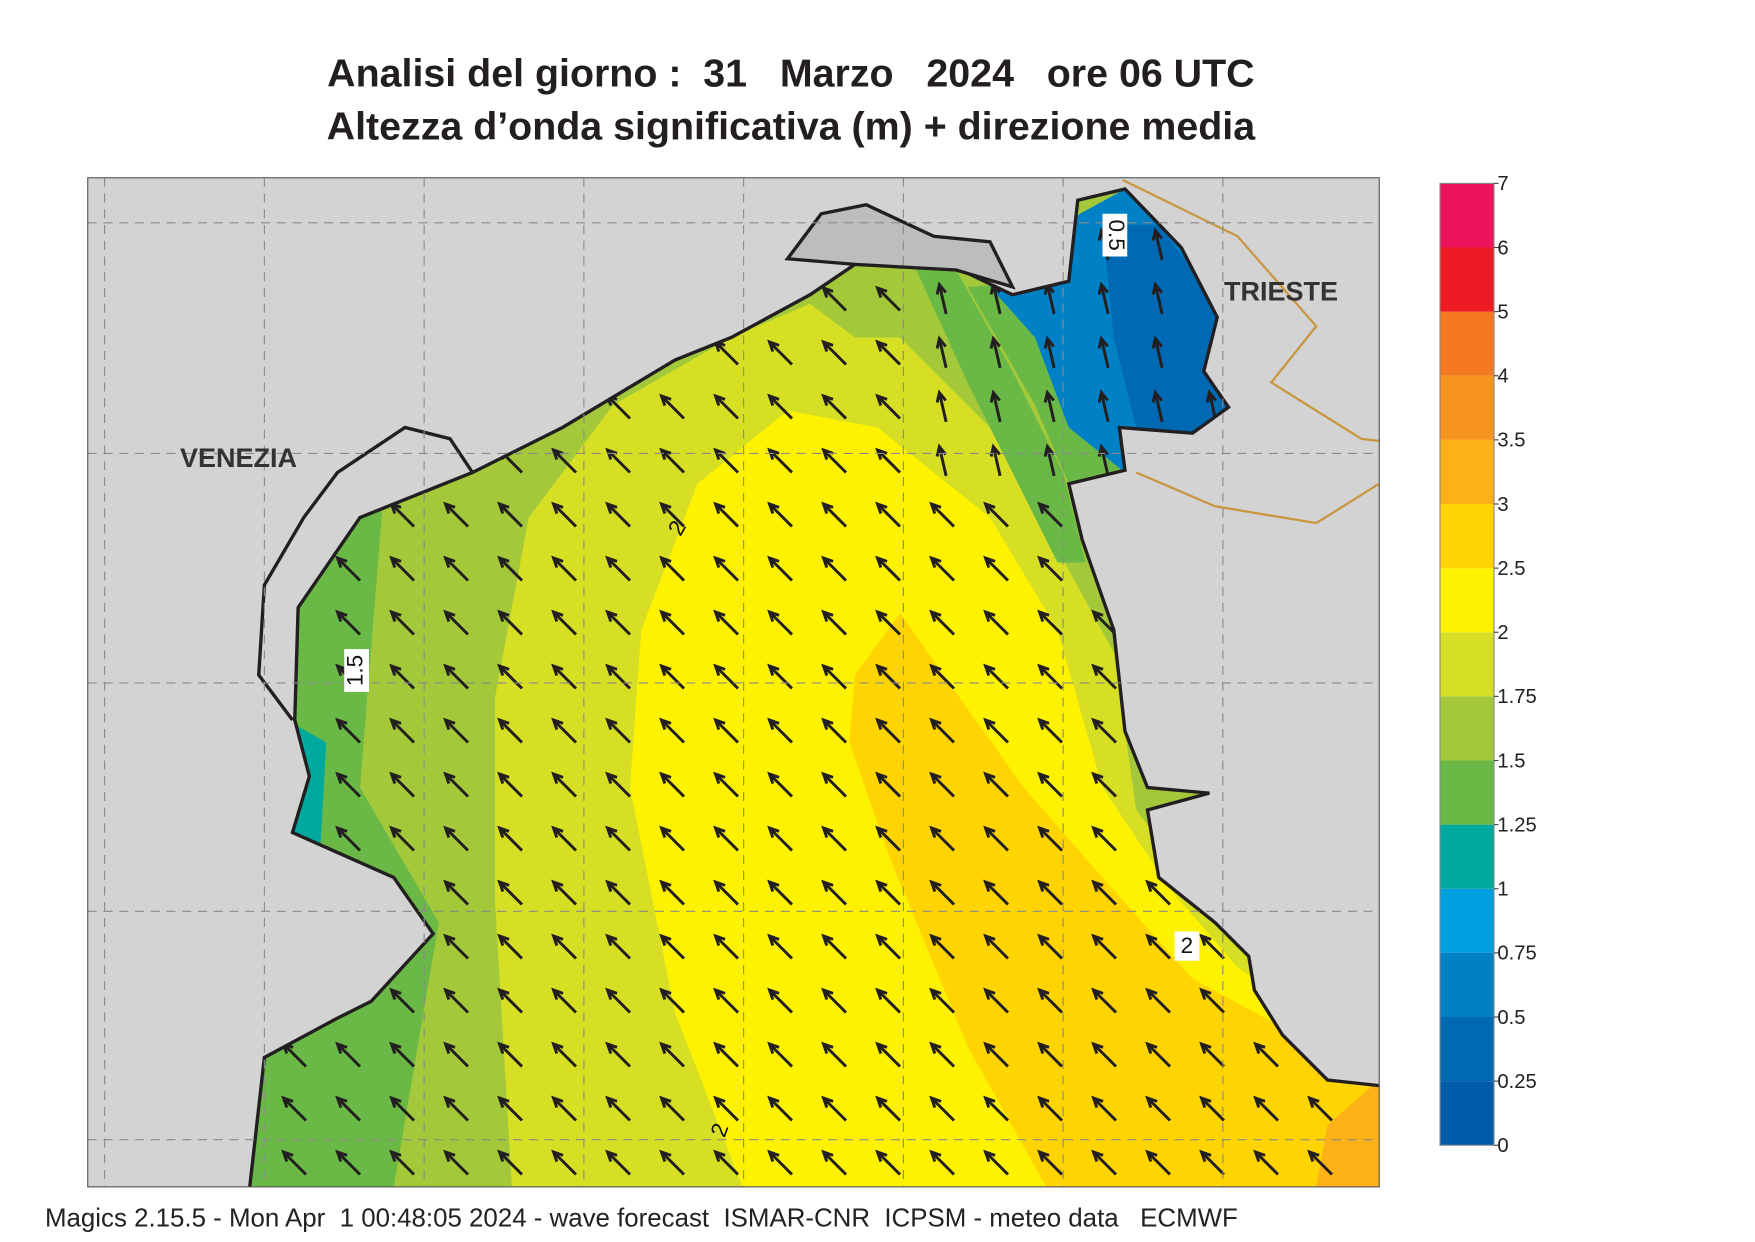  What do you see at coordinates (1502, 890) in the screenshot?
I see `colorbar-tick-label: 1` at bounding box center [1502, 890].